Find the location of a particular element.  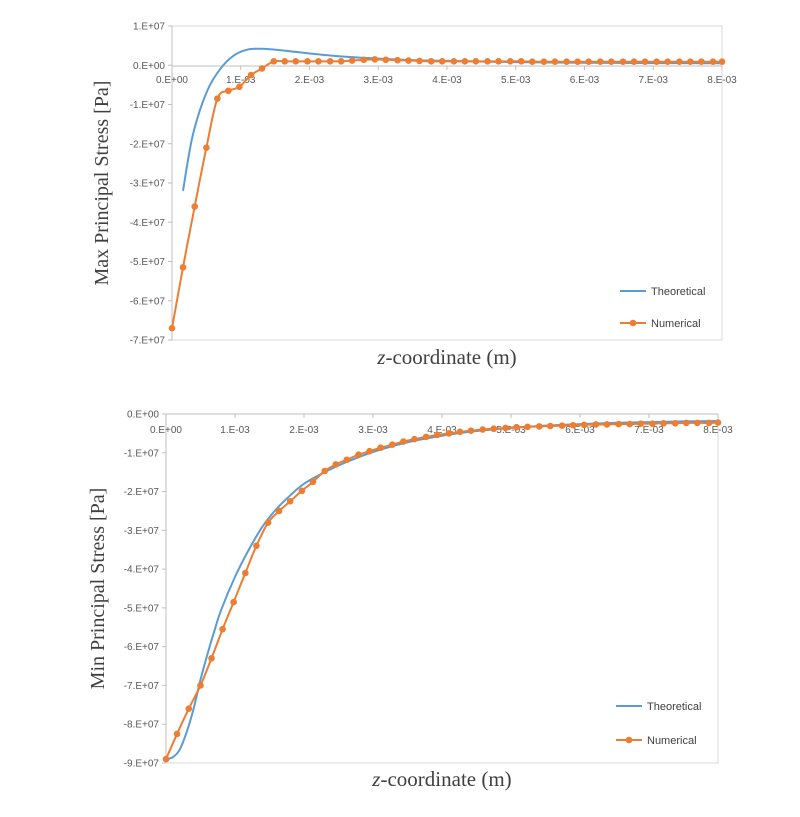

x-tick-label: 3.E-03 is located at coordinates (379, 80).